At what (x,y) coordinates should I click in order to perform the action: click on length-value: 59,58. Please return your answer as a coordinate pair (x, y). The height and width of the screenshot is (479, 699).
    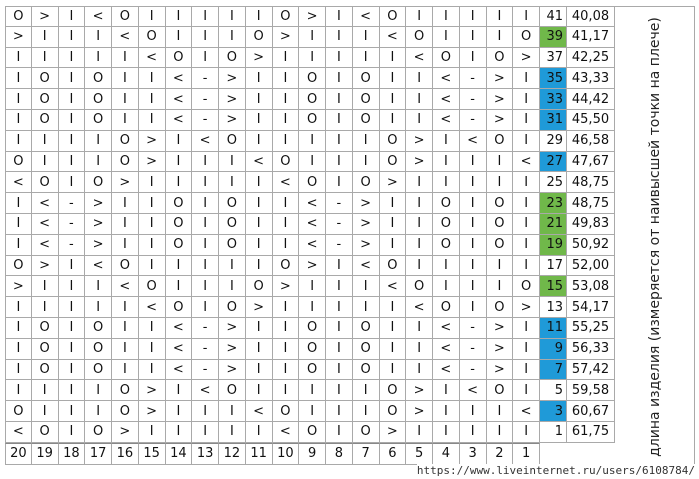
    Looking at the image, I should click on (591, 391).